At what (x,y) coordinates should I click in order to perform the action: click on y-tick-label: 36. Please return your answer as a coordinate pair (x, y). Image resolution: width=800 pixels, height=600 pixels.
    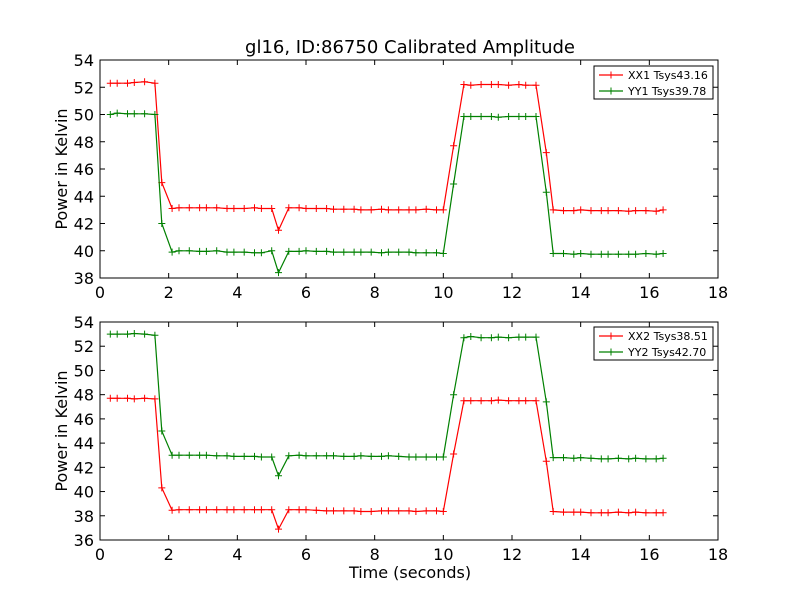
    Looking at the image, I should click on (84, 540).